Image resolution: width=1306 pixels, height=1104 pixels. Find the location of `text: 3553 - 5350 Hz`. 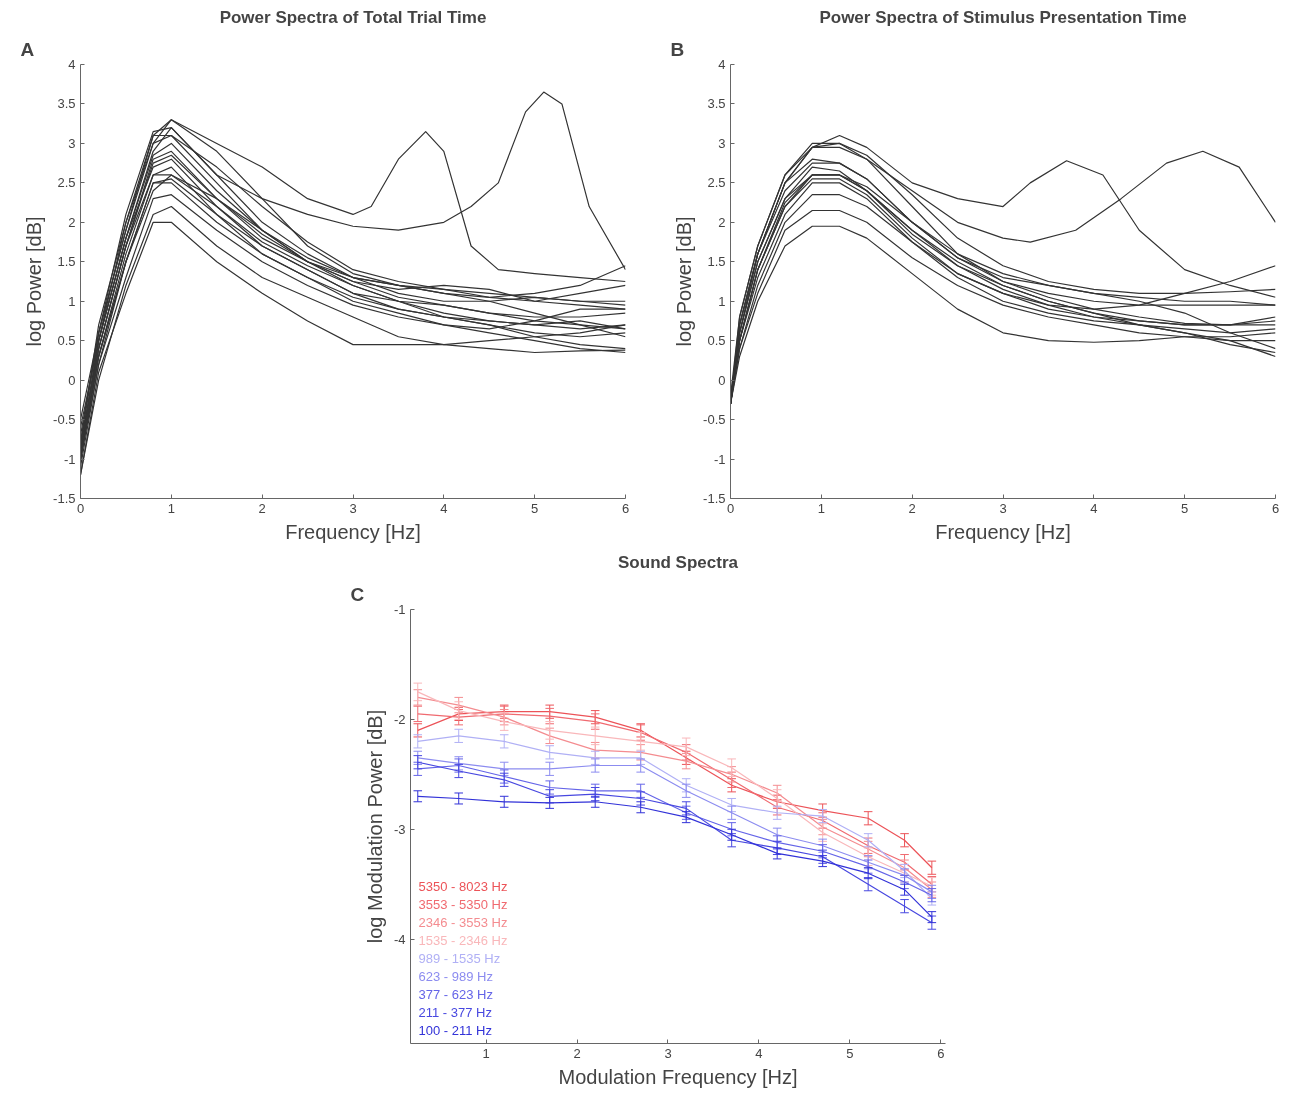

text: 3553 - 5350 Hz is located at coordinates (463, 904).